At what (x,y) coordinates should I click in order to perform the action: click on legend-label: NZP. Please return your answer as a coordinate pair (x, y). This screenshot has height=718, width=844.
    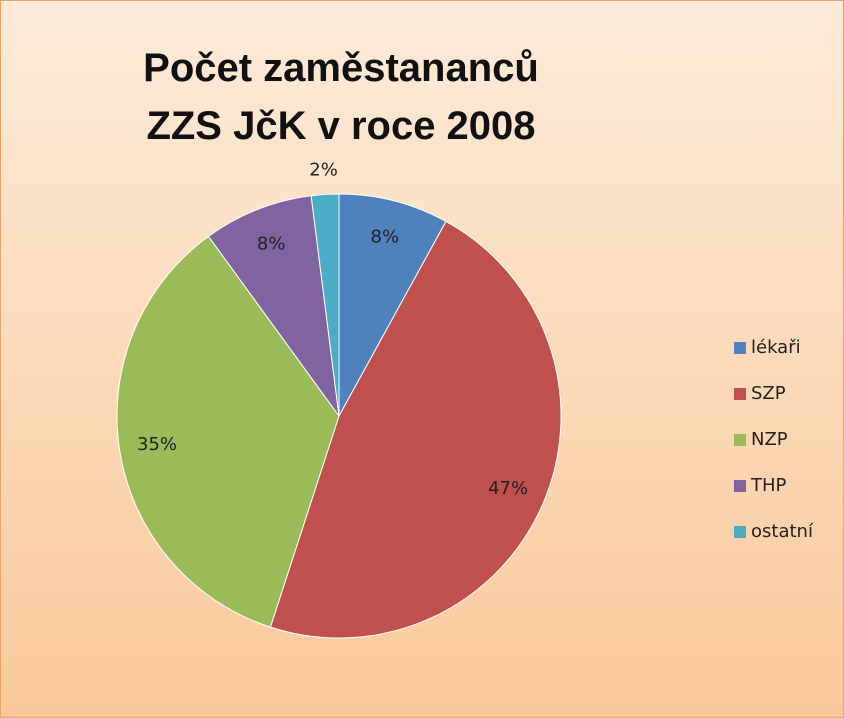
    Looking at the image, I should click on (769, 439).